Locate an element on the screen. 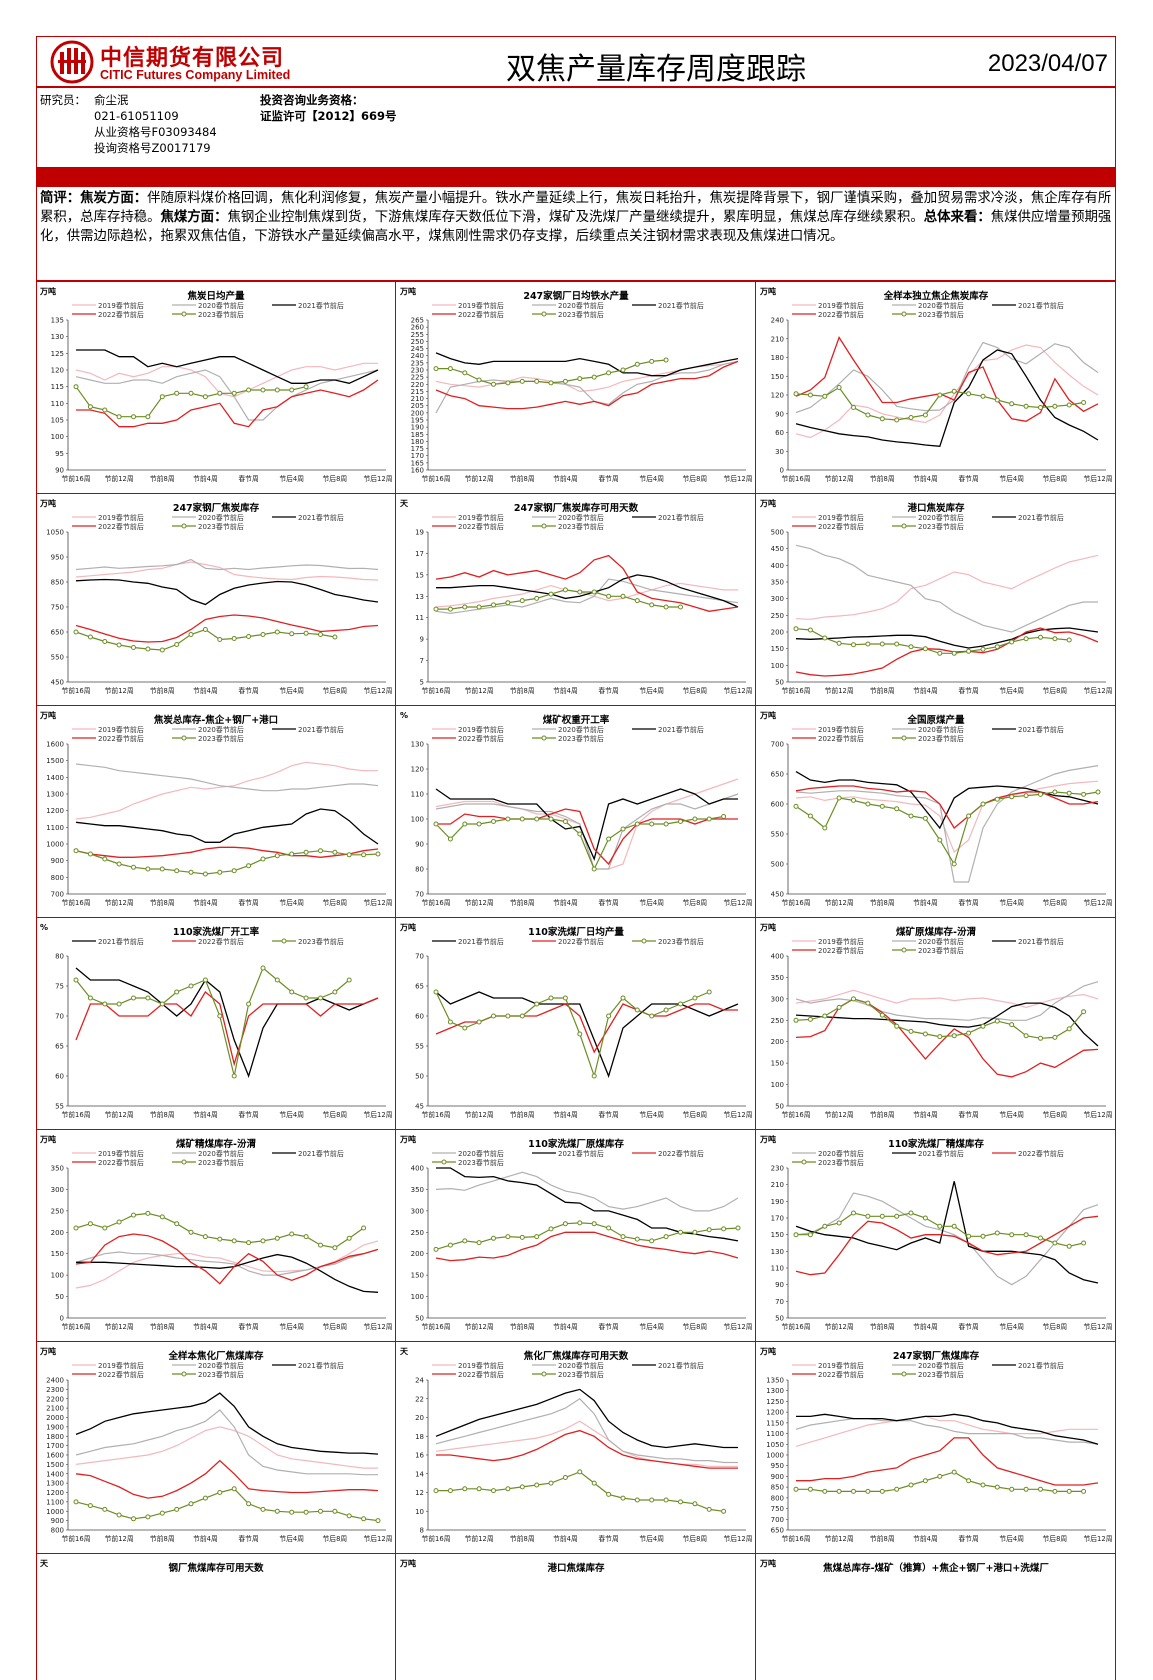 The width and height of the screenshot is (1153, 1680). legend-item: 2020春节前后 is located at coordinates (468, 1153).